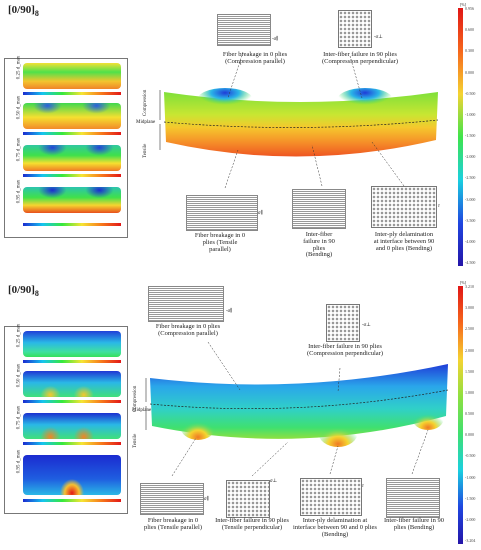  What do you see at coordinates (469, 51) in the screenshot?
I see `colorbar-tick: 0.300` at bounding box center [469, 51].